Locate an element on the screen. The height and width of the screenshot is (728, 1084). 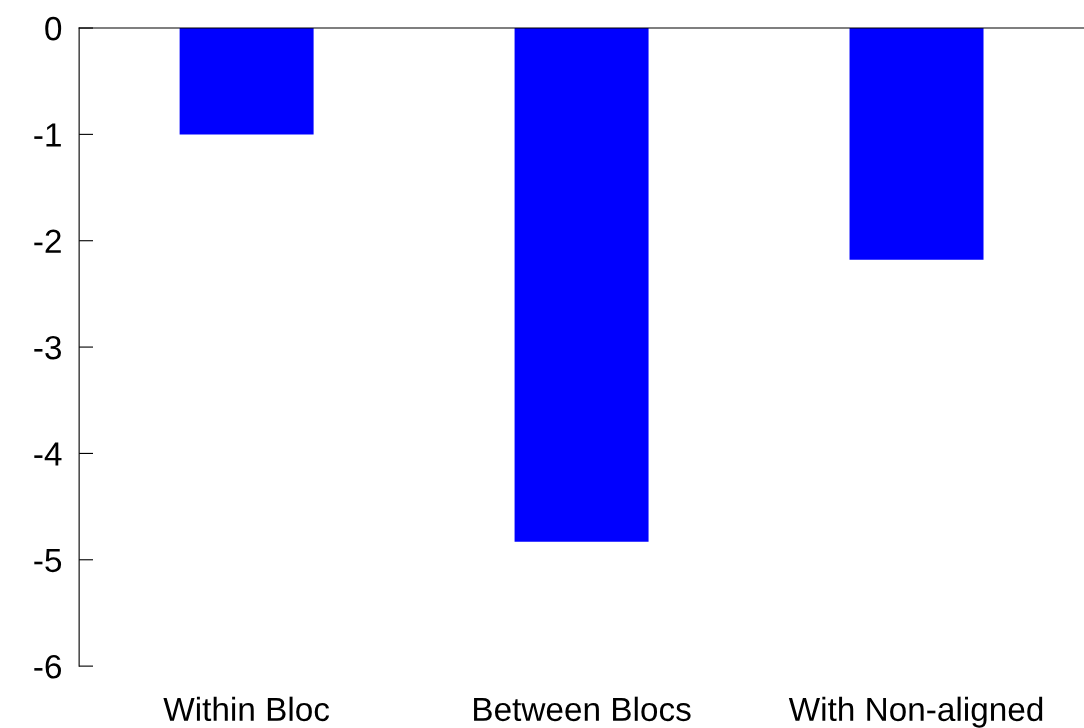
y-tick-label: -2 is located at coordinates (47, 241).